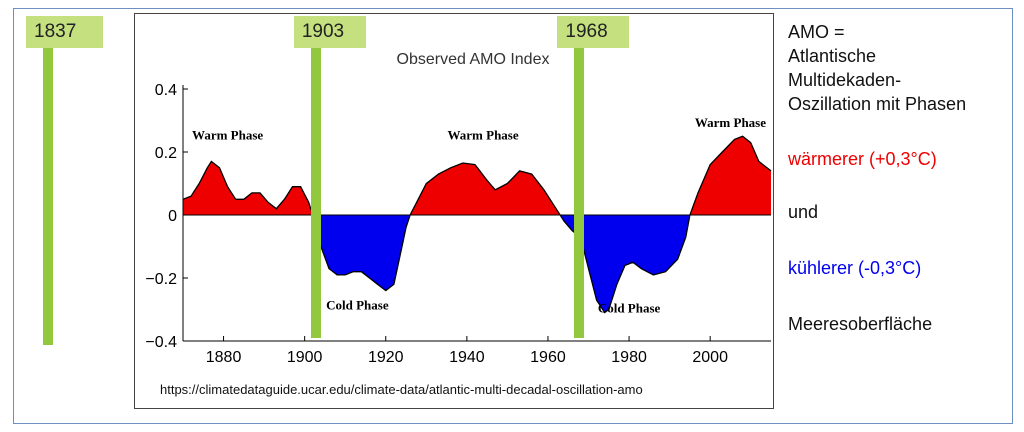 The width and height of the screenshot is (1024, 432). What do you see at coordinates (593, 32) in the screenshot?
I see `year-marker-label-1968: 1968` at bounding box center [593, 32].